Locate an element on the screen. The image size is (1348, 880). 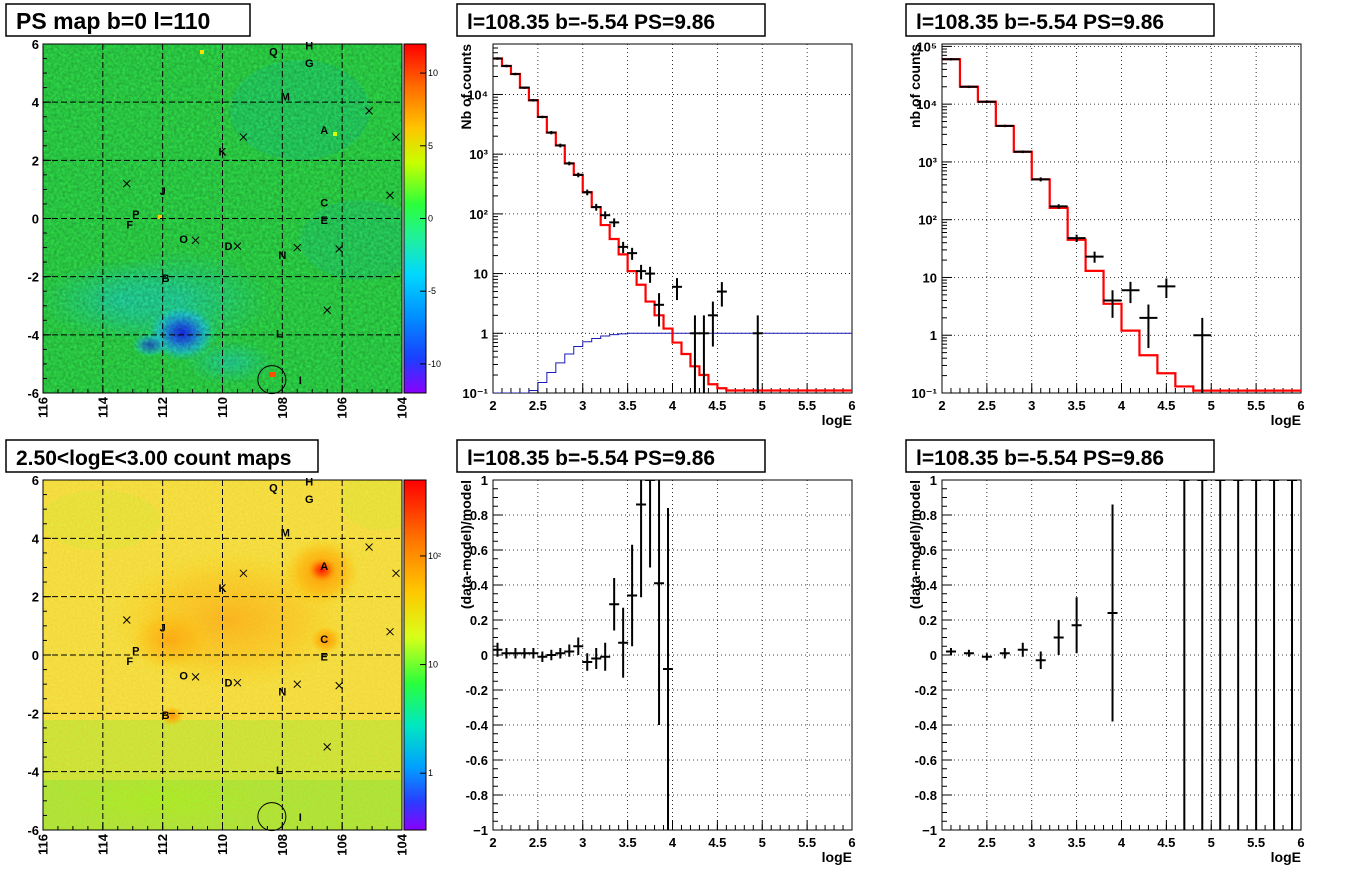
source-label: G is located at coordinates (309, 64).